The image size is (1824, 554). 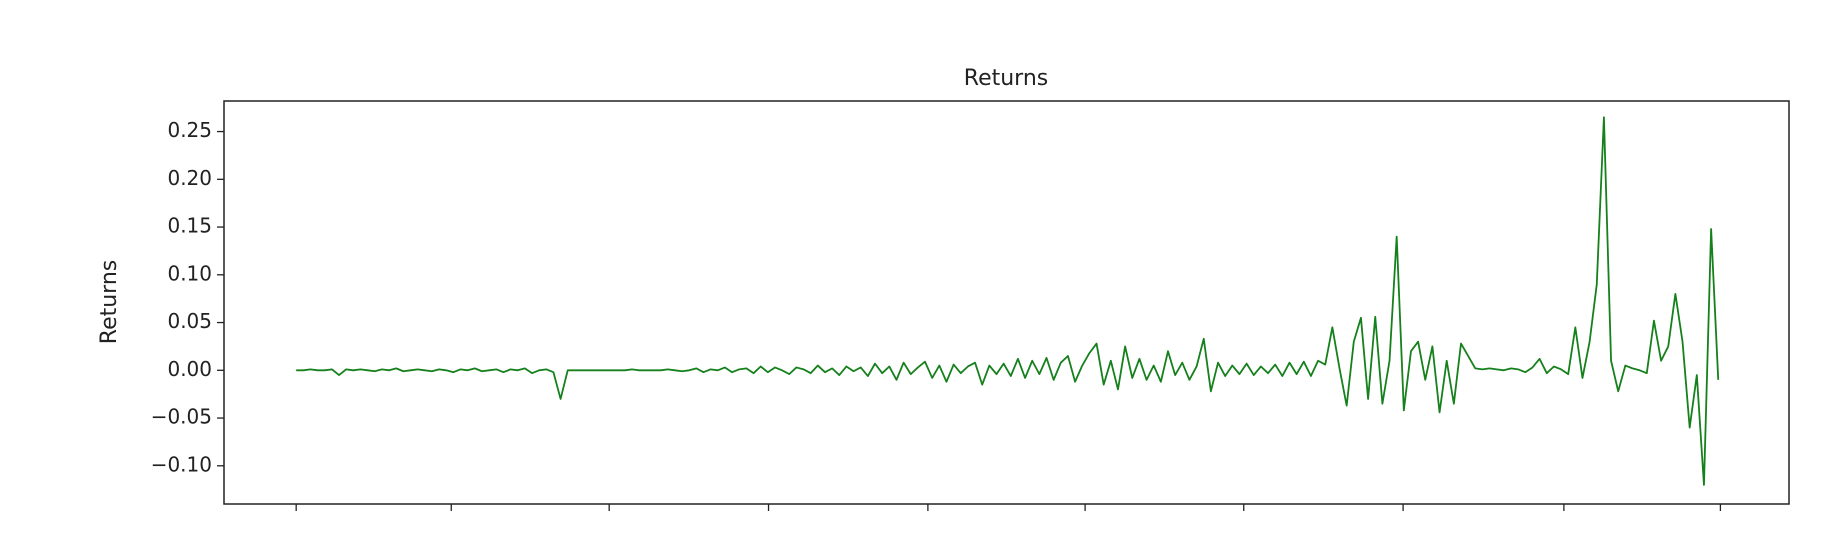 I want to click on y-tick-label: −0.05, so click(x=181, y=417).